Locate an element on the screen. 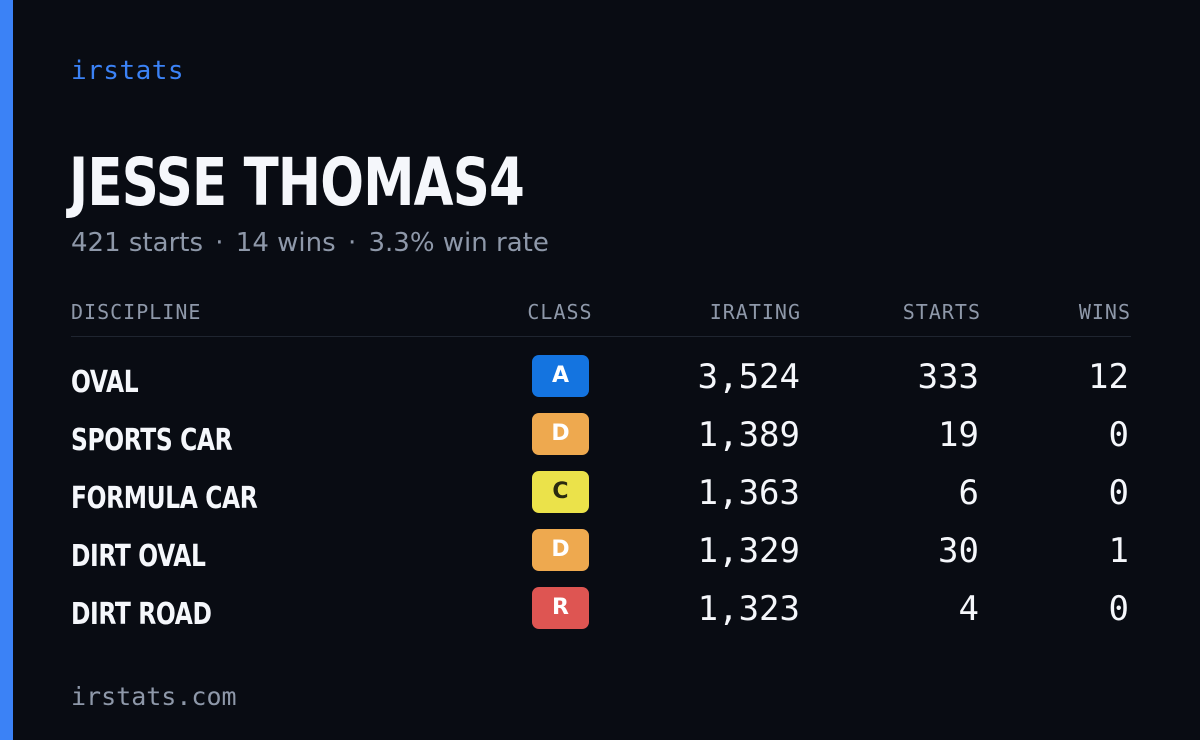 The height and width of the screenshot is (740, 1200). driver-summary: 421 starts · 14 wins · 3.3% win rate is located at coordinates (310, 243).